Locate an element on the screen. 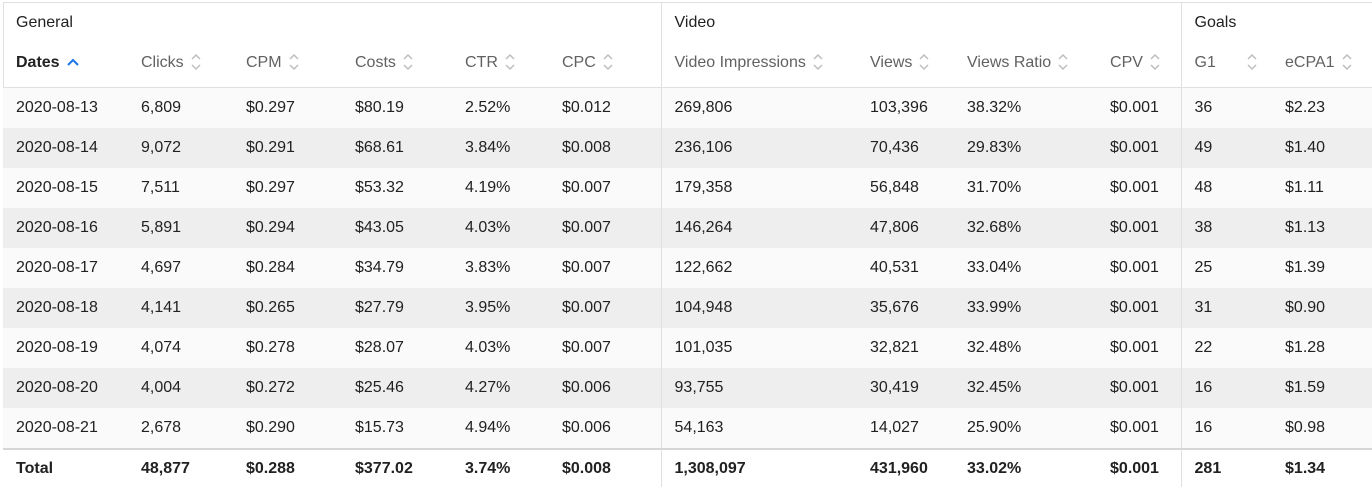 This screenshot has width=1372, height=496. cell-cpm: $0.278 is located at coordinates (287, 348).